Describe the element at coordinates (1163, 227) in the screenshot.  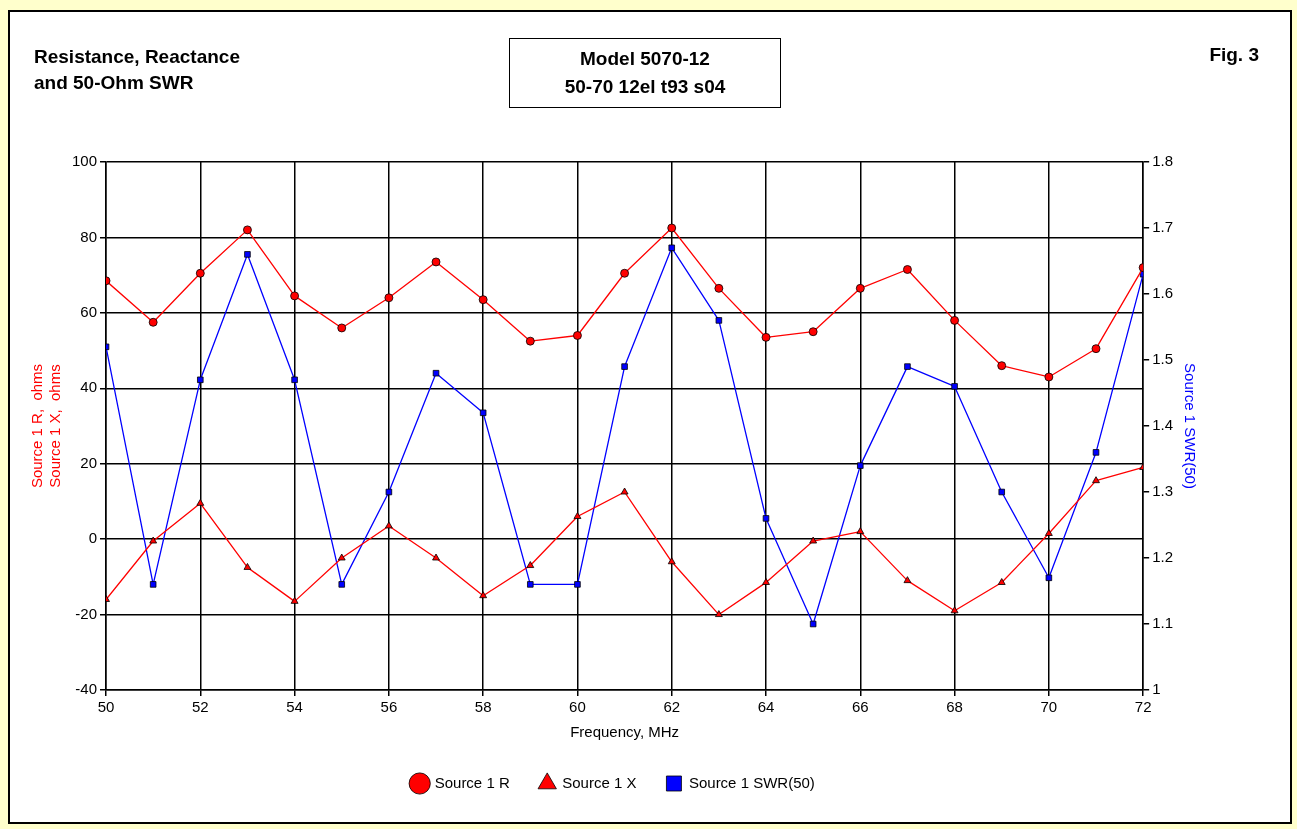
I see `y2-tick-label: 1.7` at that location.